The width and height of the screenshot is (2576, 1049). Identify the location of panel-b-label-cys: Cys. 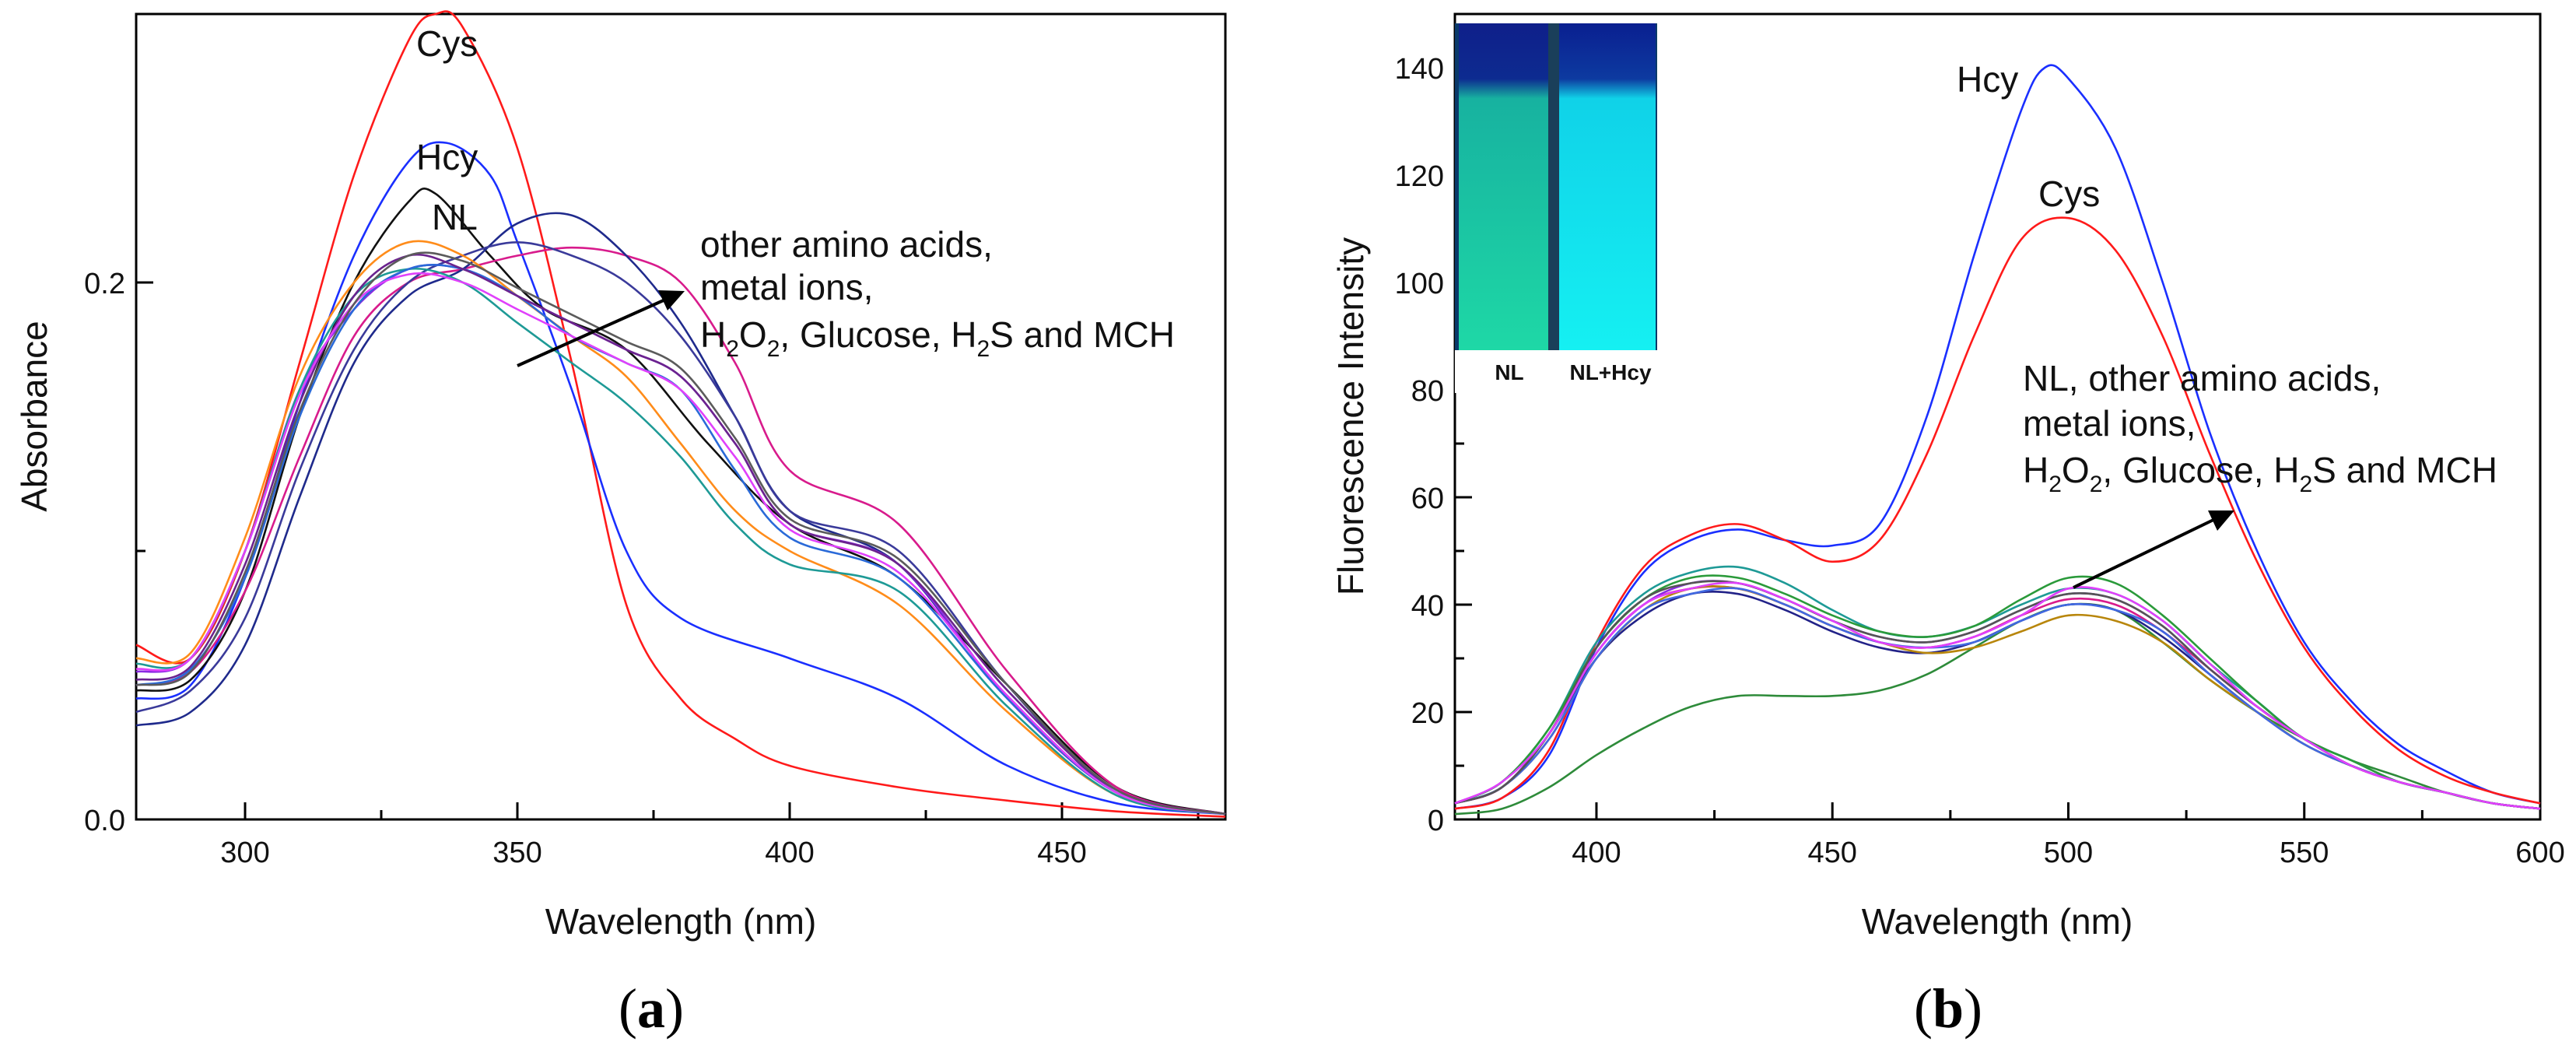
(2069, 194).